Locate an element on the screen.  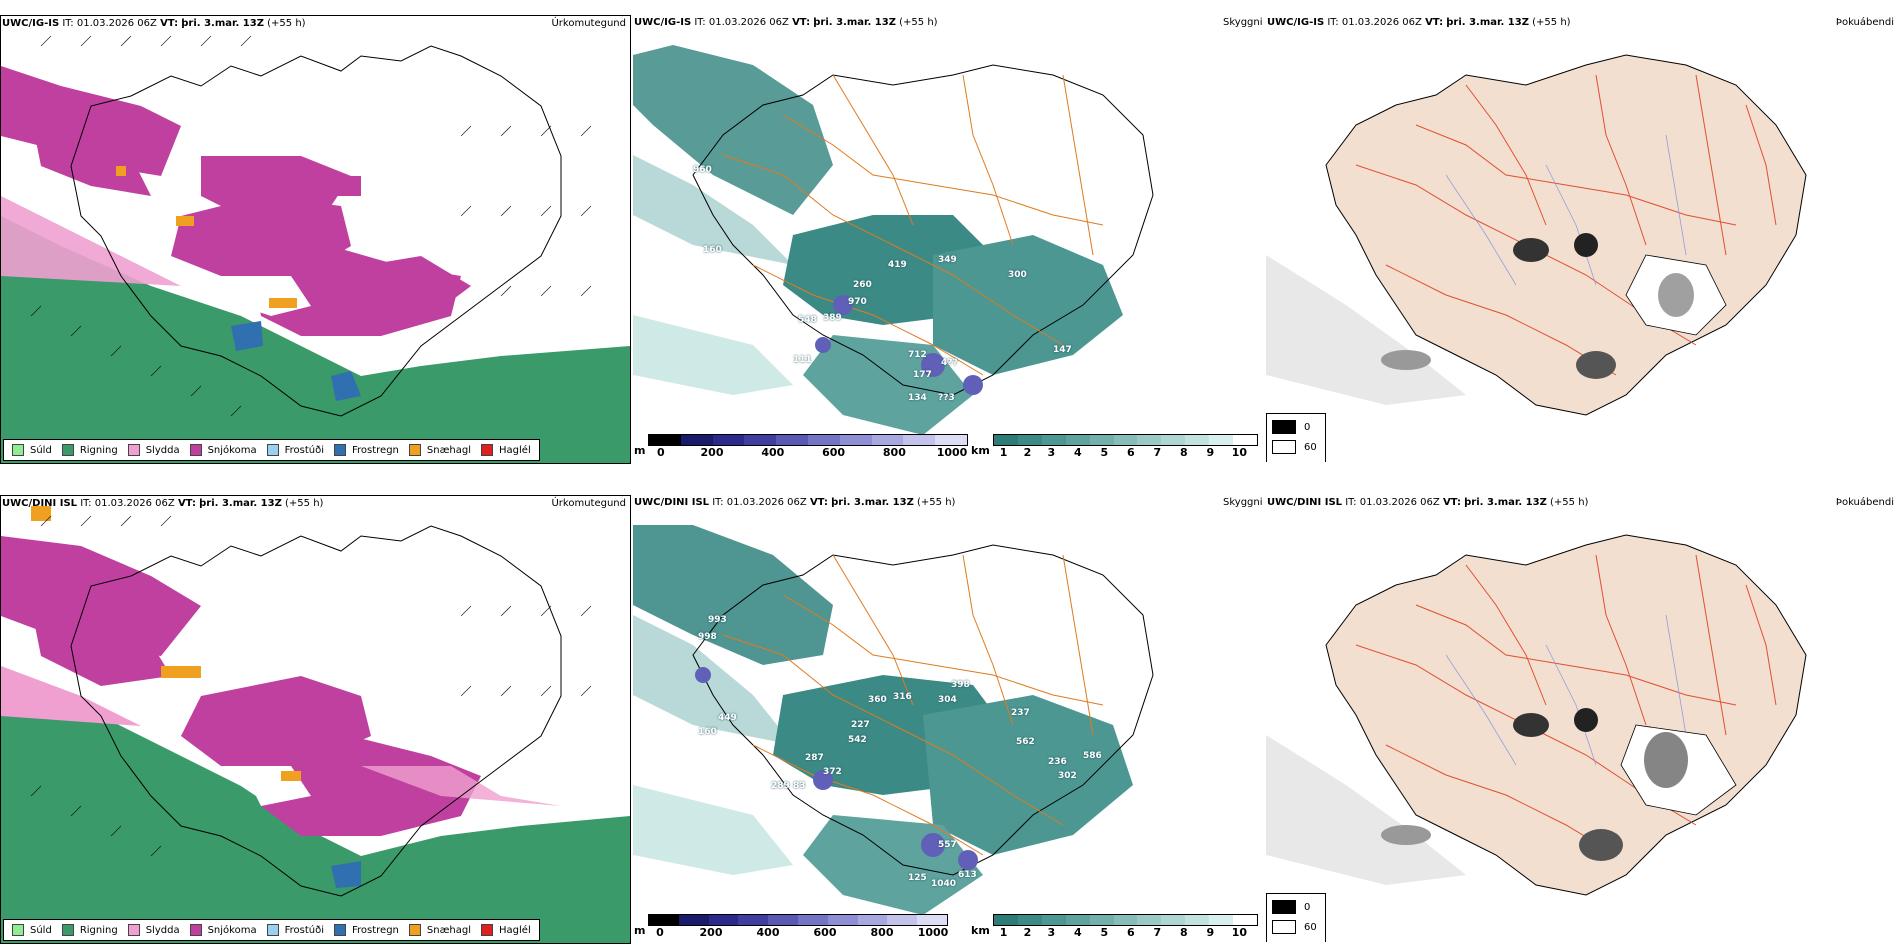
value-label: 300 is located at coordinates (1017, 275).